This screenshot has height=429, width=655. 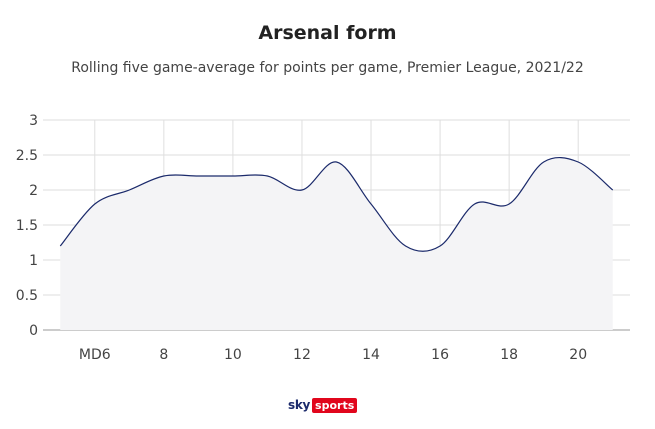 I want to click on x-tick-label: MD6, so click(x=95, y=355).